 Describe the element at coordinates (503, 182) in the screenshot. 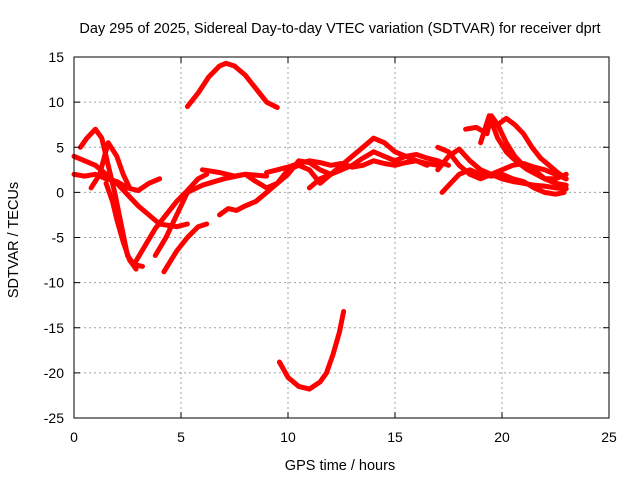

I see `series-line-arc18` at that location.